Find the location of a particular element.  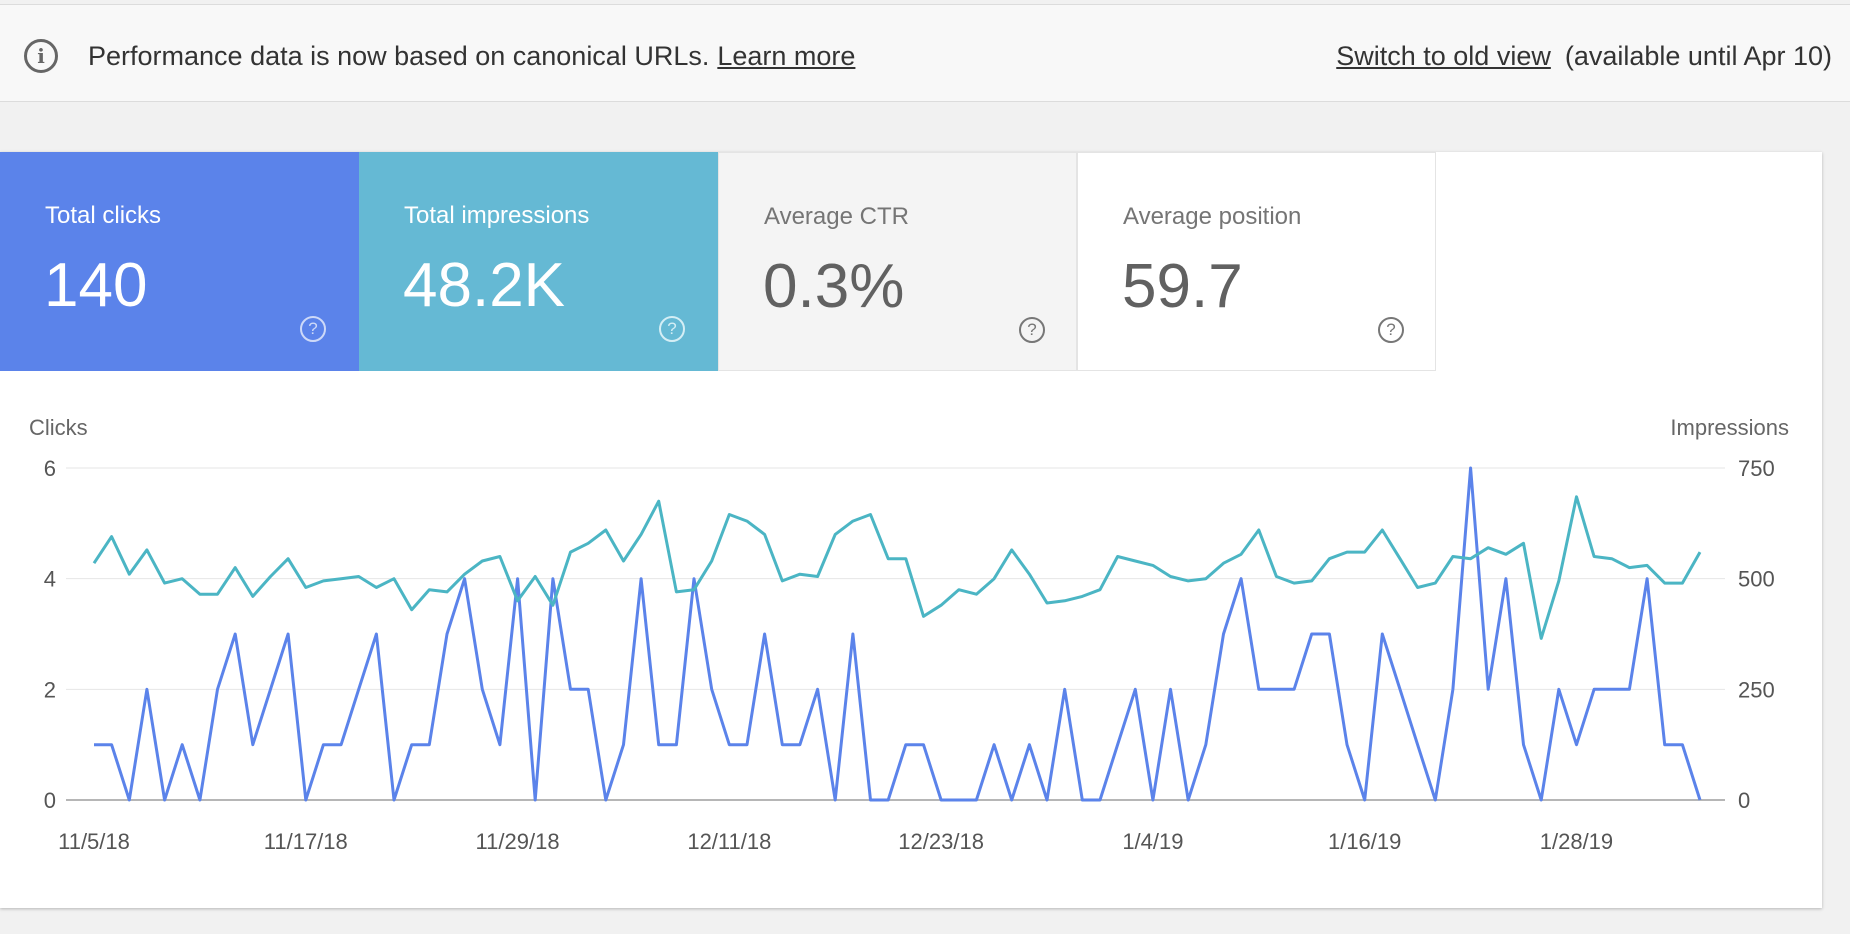

metric-tile-average-ctr: Average CTR 0.3% ? is located at coordinates (897, 261).